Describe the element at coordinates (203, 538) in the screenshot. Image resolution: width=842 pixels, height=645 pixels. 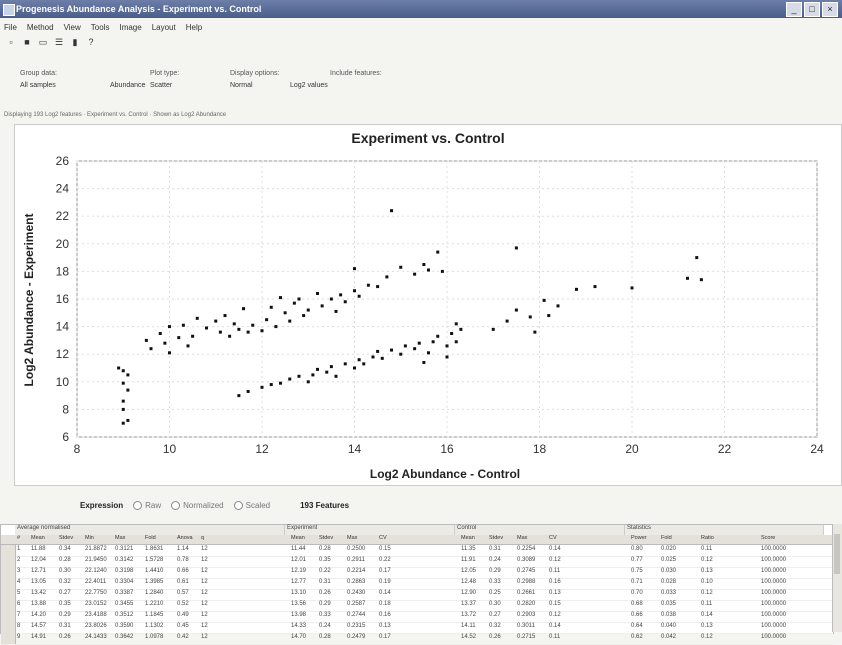
I see `column-header: q` at that location.